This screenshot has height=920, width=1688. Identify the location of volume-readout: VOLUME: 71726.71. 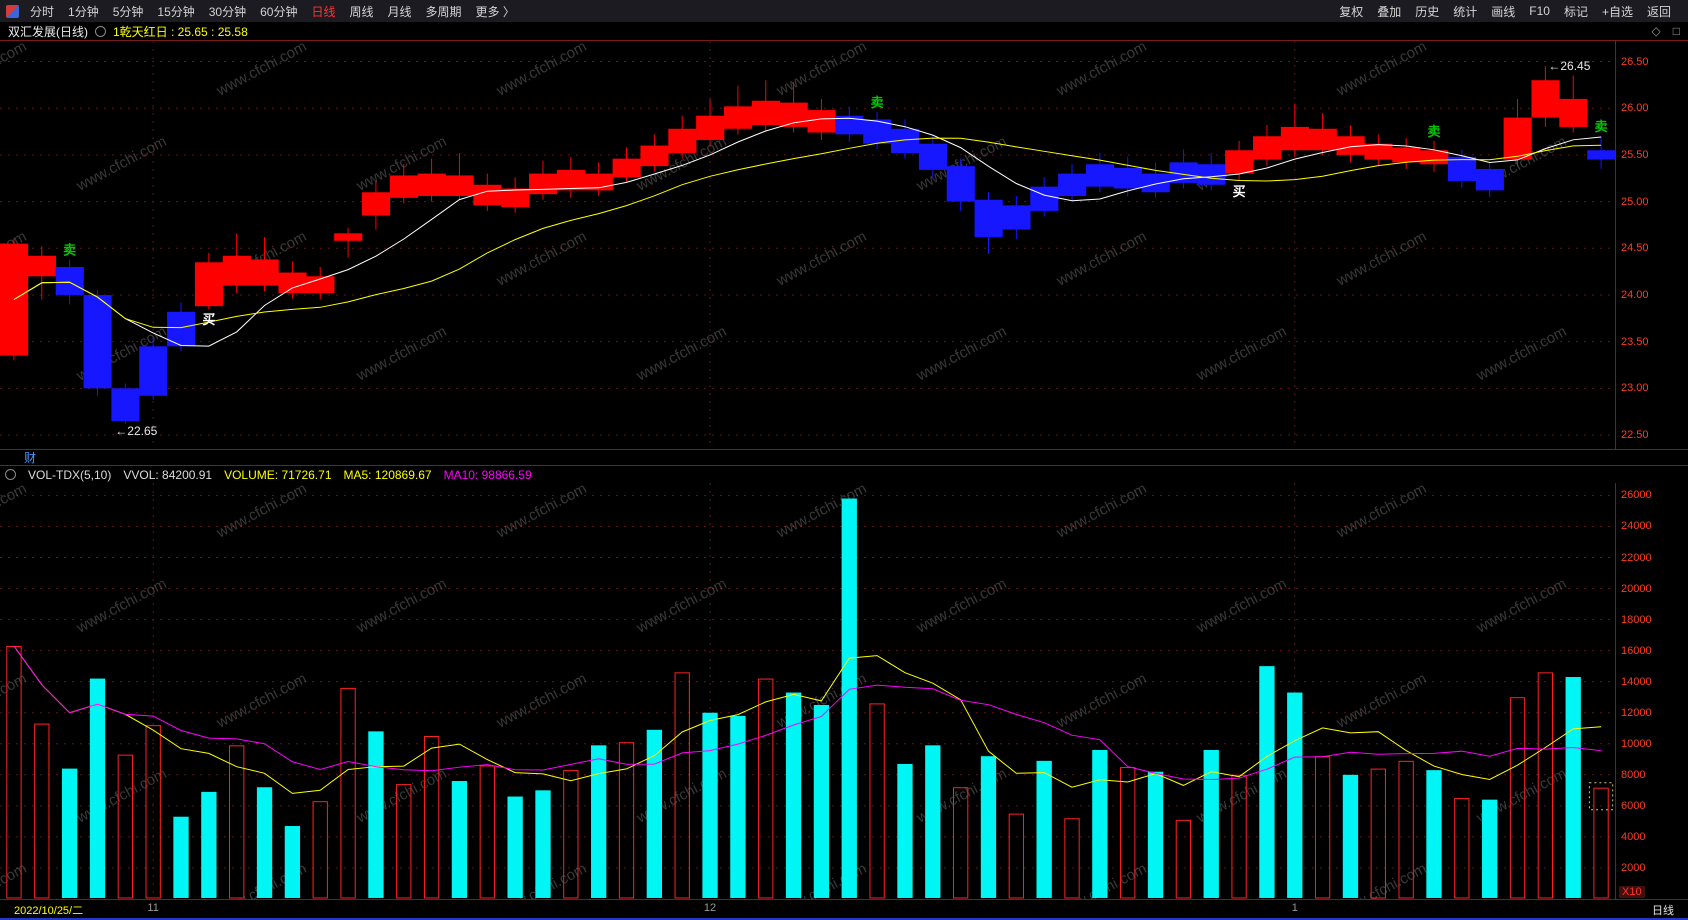
(278, 474).